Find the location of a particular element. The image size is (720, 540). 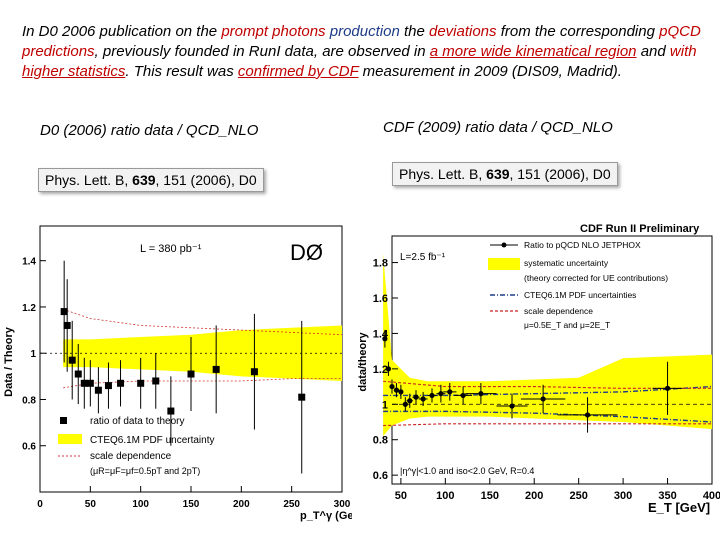

cdf-pdf-hi-line is located at coordinates (548, 391).